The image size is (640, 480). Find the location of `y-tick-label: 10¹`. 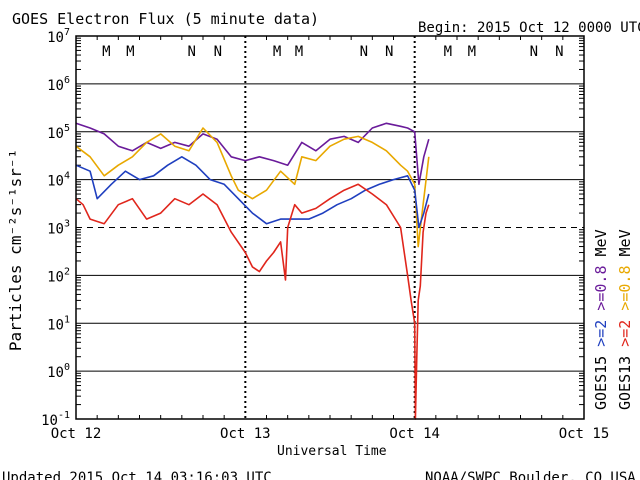

y-tick-label: 10¹ is located at coordinates (58, 323).